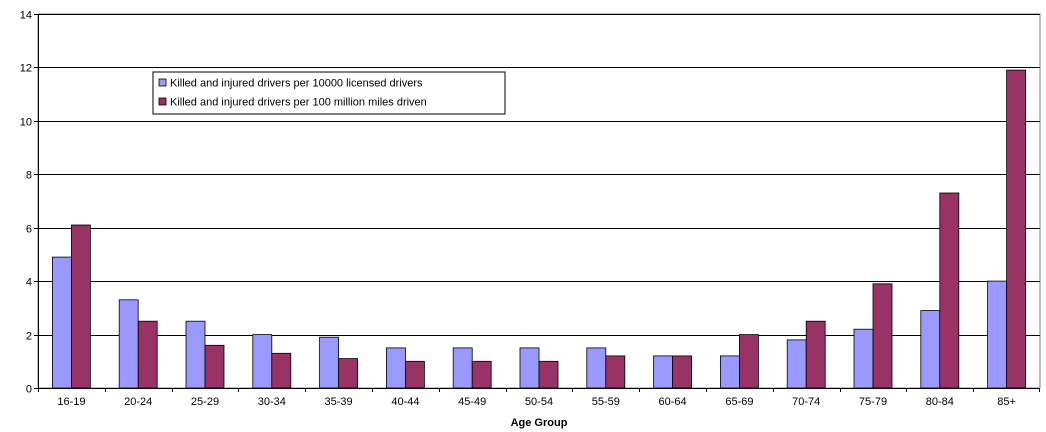 This screenshot has width=1046, height=432. I want to click on bar-85+-series-1, so click(997, 334).